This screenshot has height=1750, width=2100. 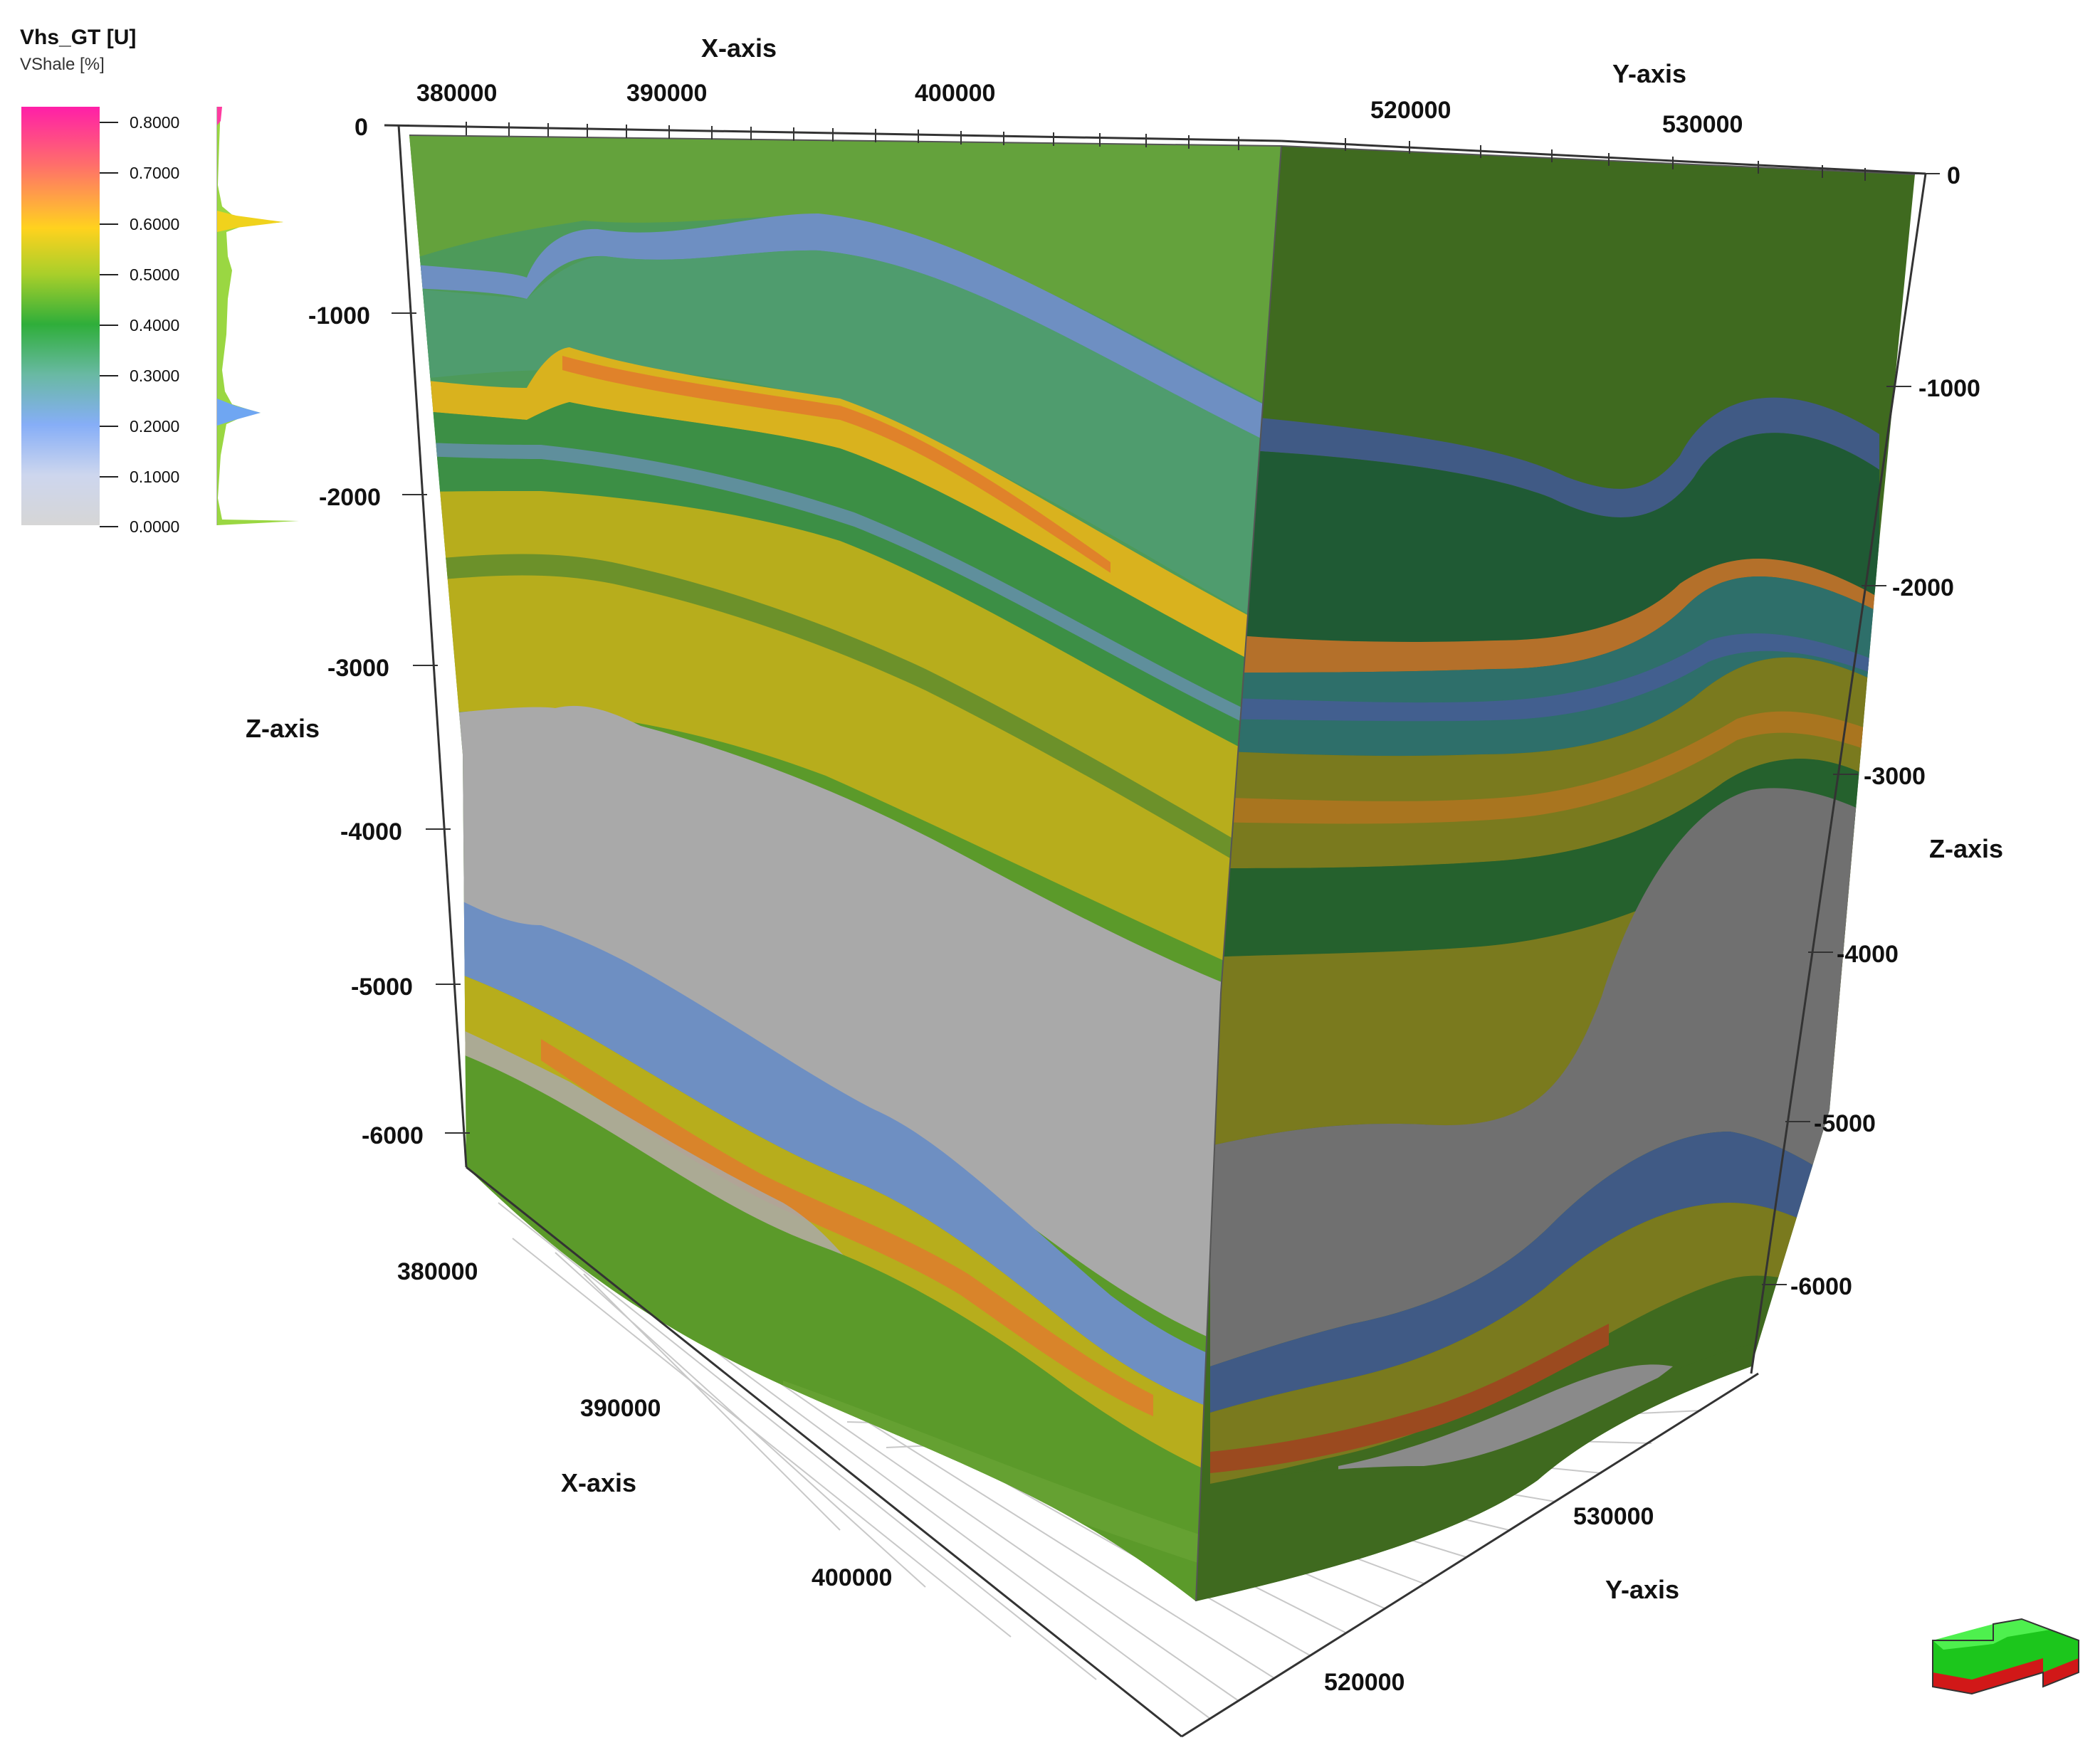 What do you see at coordinates (1649, 73) in the screenshot?
I see `top-y-axis-title: Y-axis` at bounding box center [1649, 73].